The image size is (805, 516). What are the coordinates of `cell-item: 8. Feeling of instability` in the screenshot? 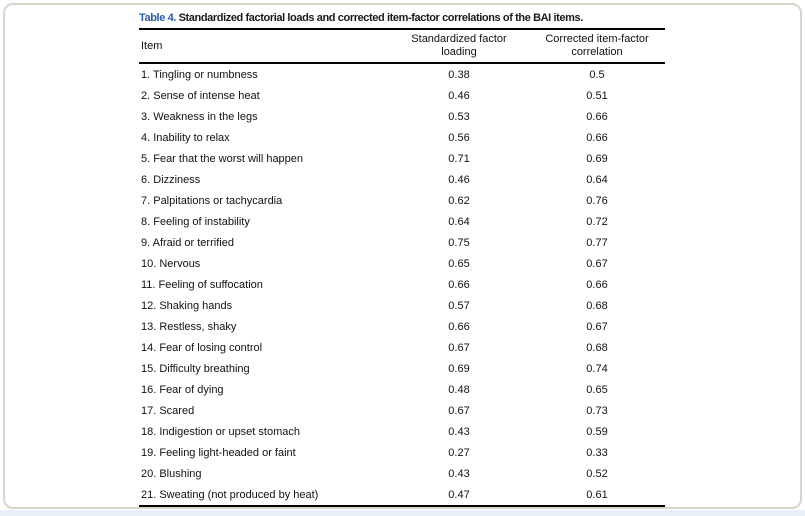 It's located at (195, 221).